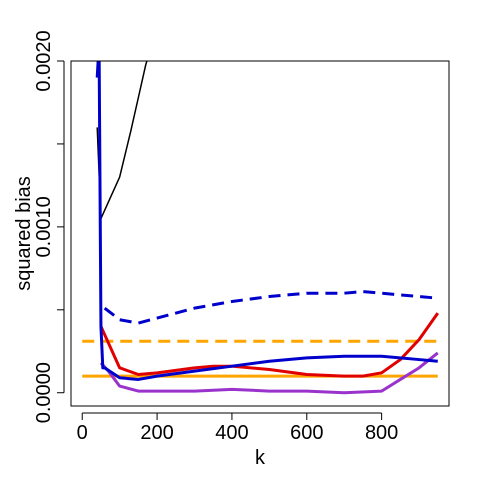  I want to click on x-tick-label: 200, so click(156, 433).